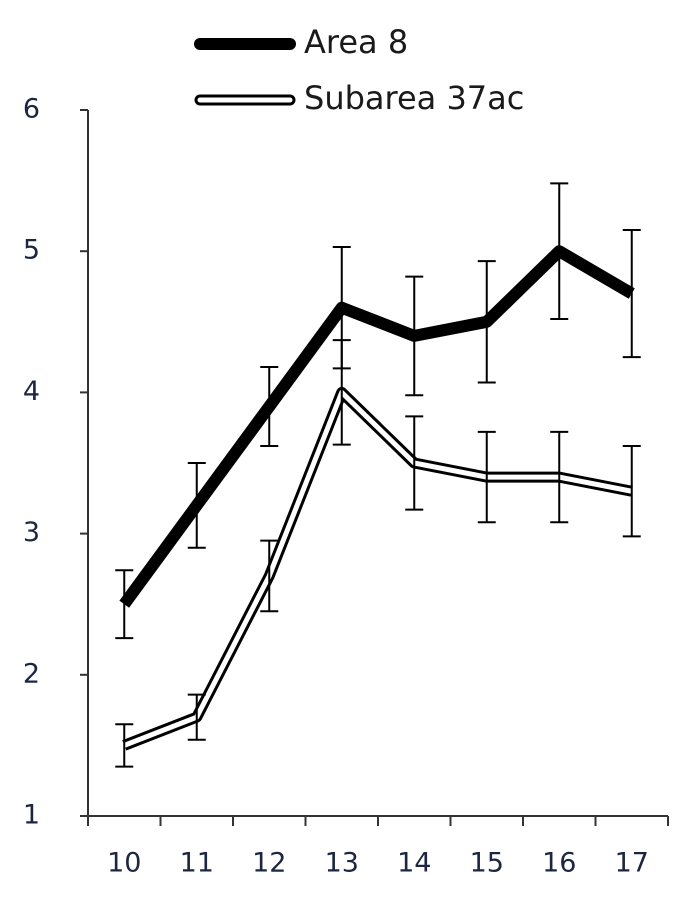  What do you see at coordinates (269, 863) in the screenshot?
I see `x-tick-label: 12` at bounding box center [269, 863].